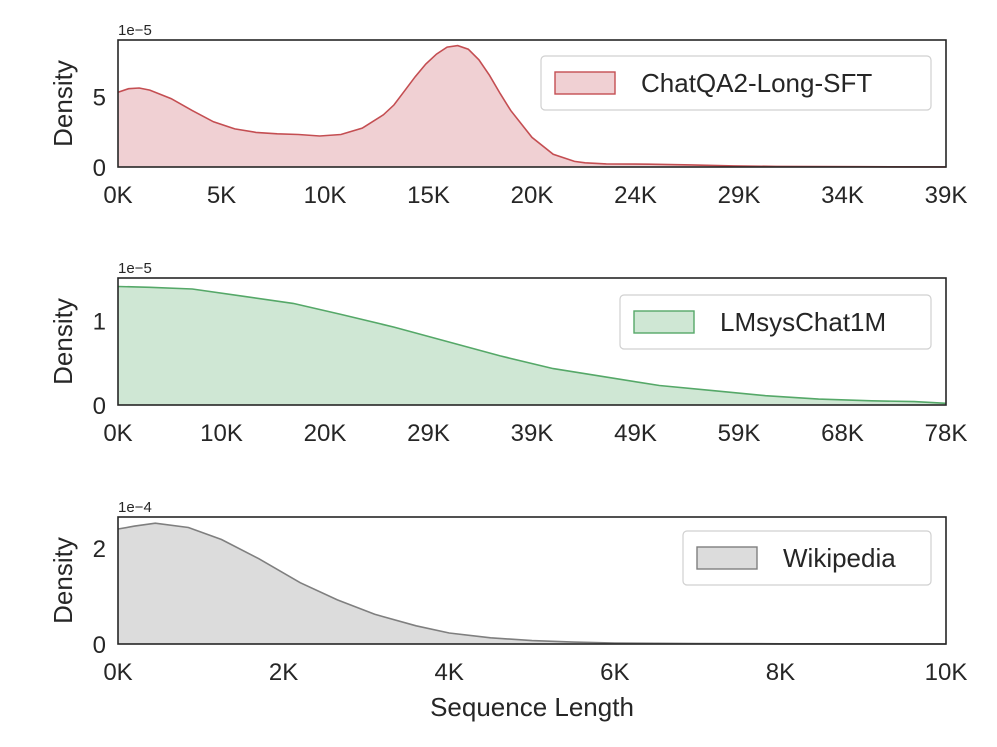 The image size is (997, 747). Describe the element at coordinates (135, 507) in the screenshot. I see `y-offset-label: 1e−4` at that location.